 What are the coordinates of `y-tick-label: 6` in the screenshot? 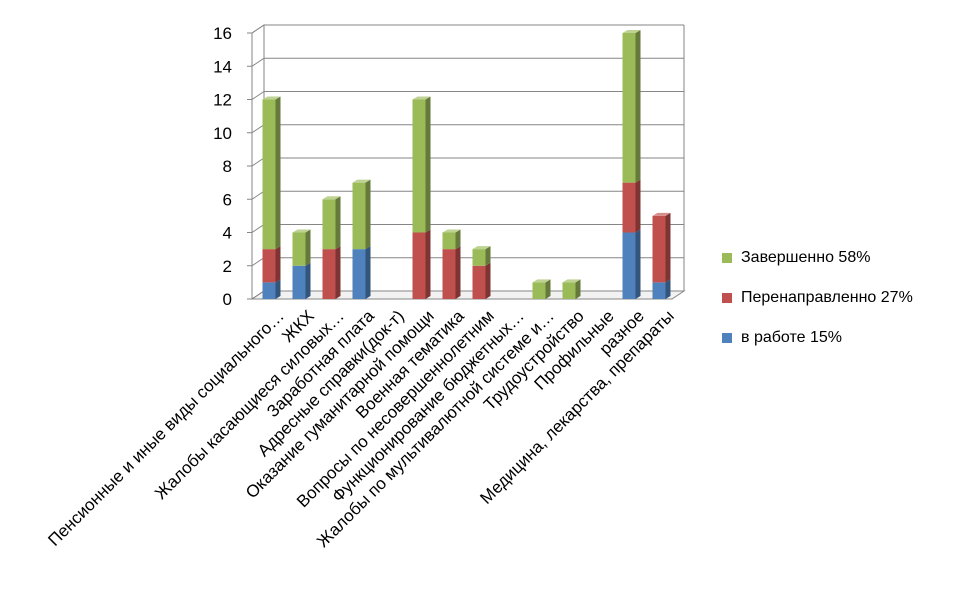 It's located at (227, 199).